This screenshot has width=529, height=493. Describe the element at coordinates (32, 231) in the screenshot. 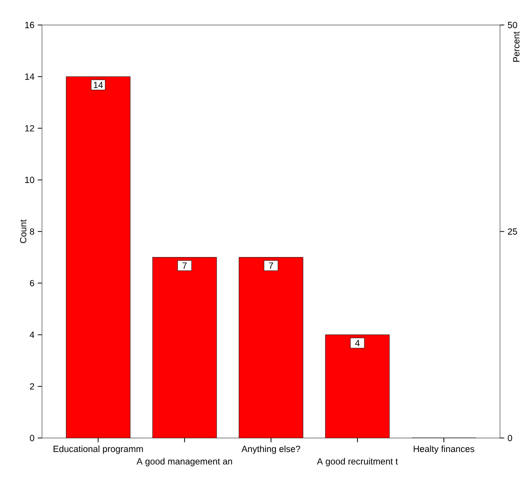

I see `y-tick-label: 8` at that location.